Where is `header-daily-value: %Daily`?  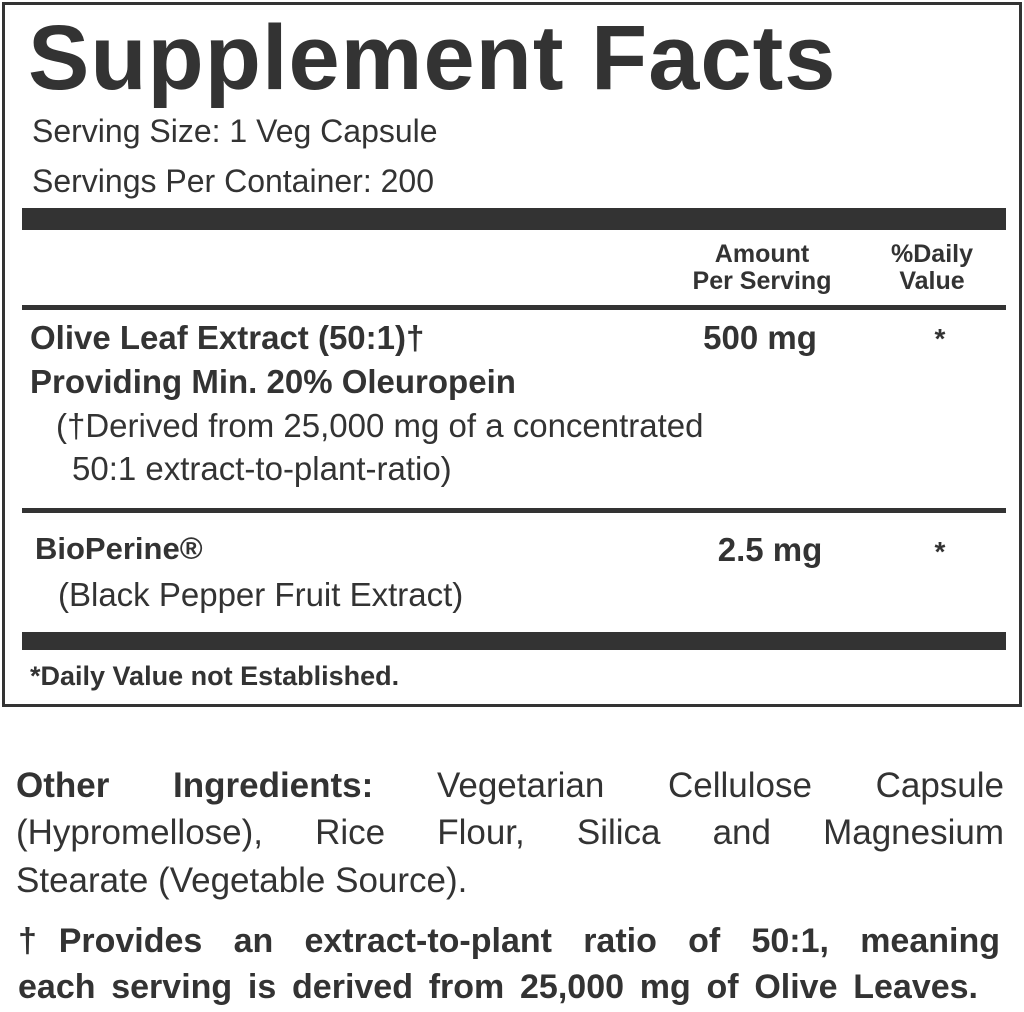 header-daily-value: %Daily is located at coordinates (932, 254).